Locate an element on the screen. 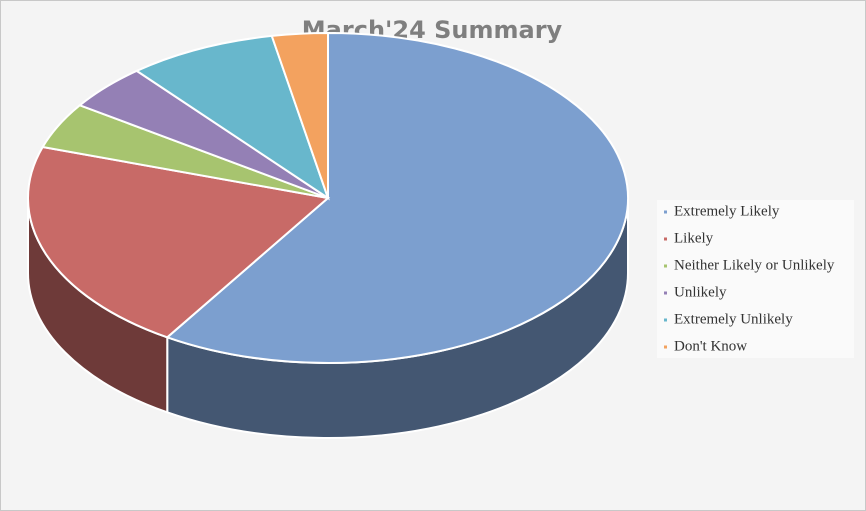 This screenshot has width=866, height=511. legend-box is located at coordinates (755, 279).